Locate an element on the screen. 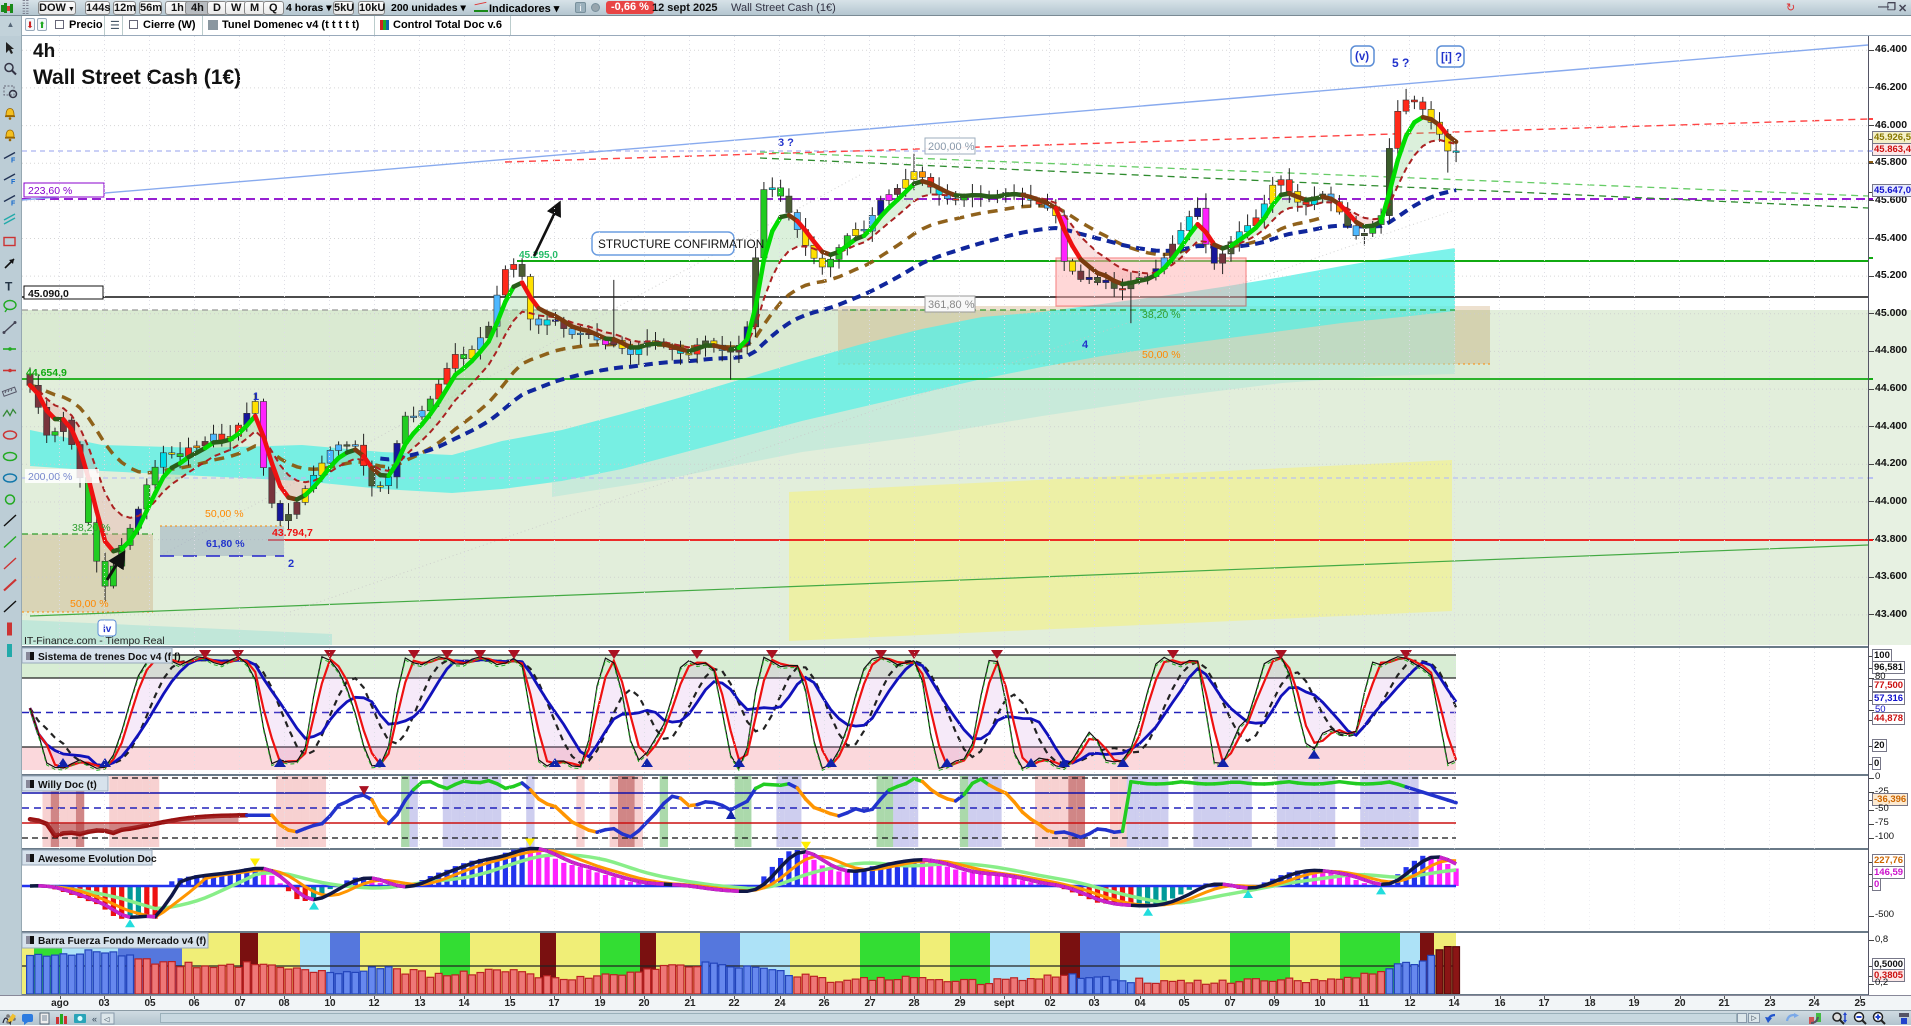 The height and width of the screenshot is (1026, 1911). svg-text: 38,20 % is located at coordinates (1161, 315).